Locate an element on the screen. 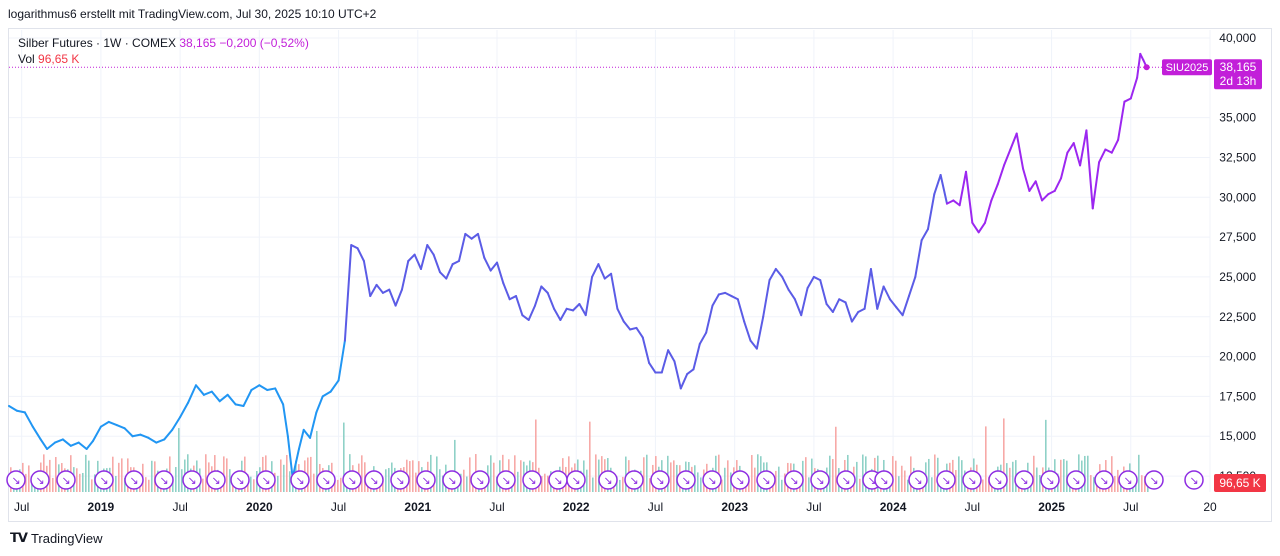  legend-vol-label: Vol is located at coordinates (26, 59).